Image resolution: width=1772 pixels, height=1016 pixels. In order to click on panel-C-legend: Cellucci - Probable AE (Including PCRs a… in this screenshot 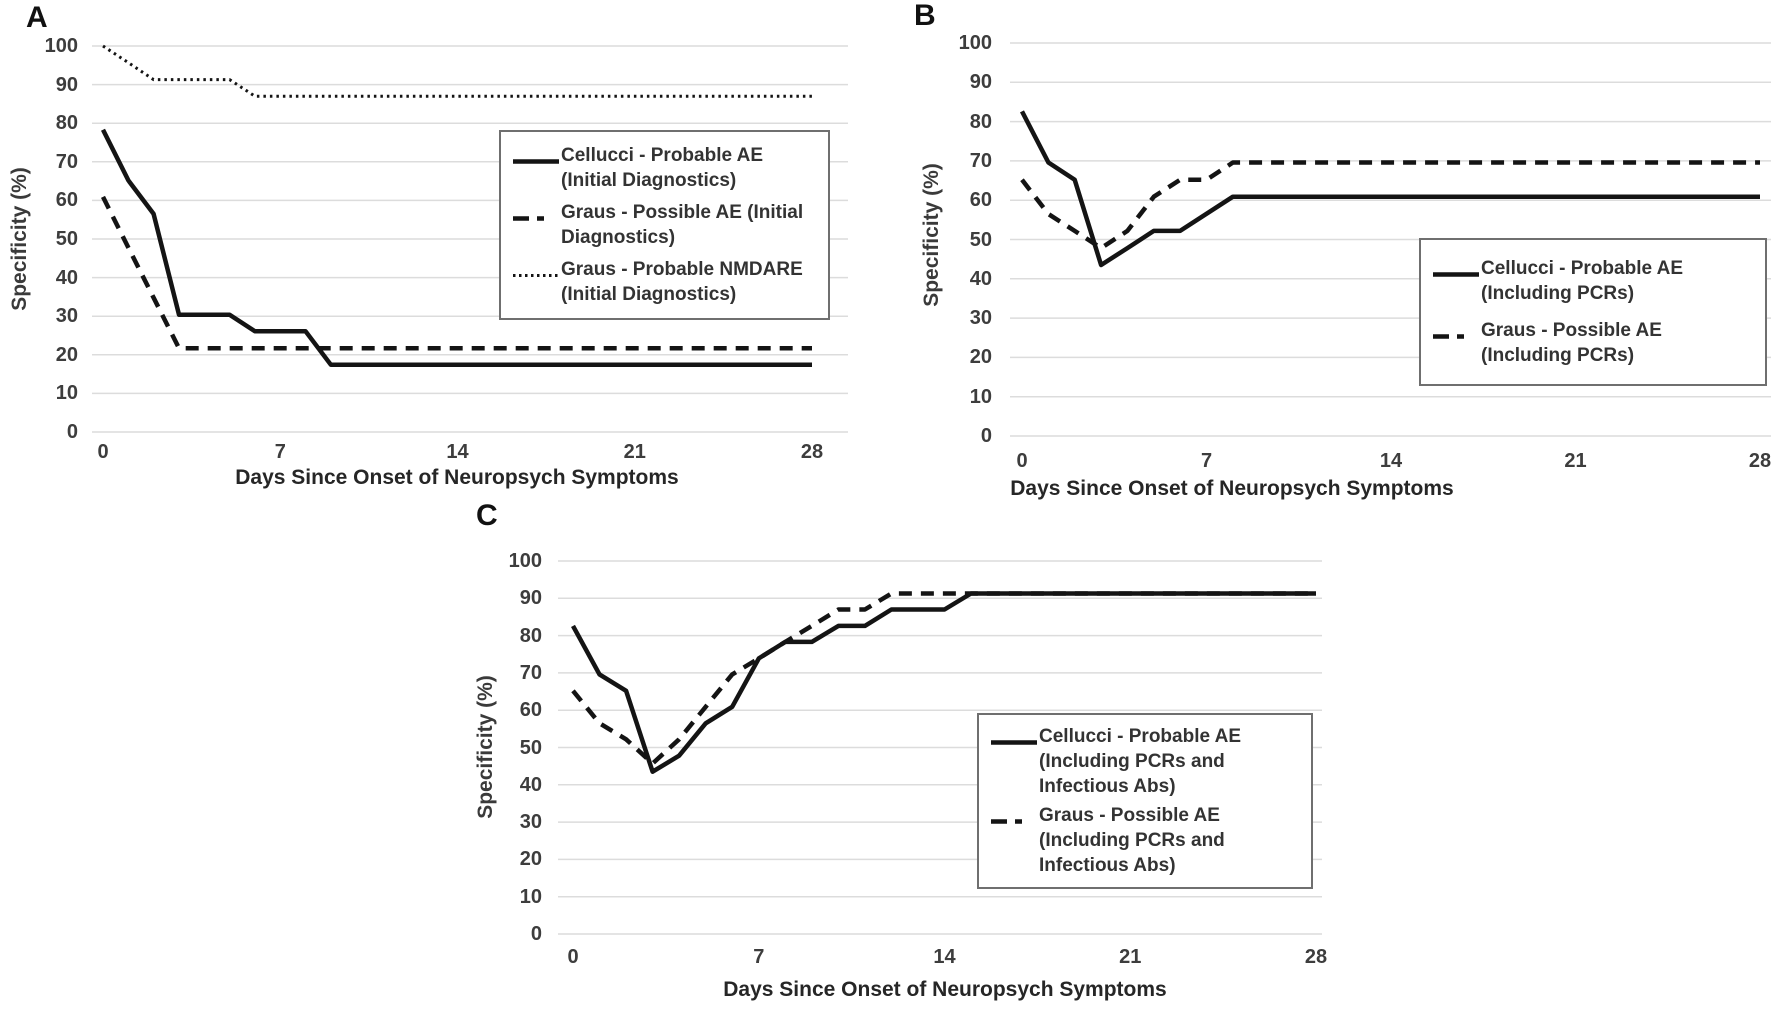, I will do `click(1145, 801)`.